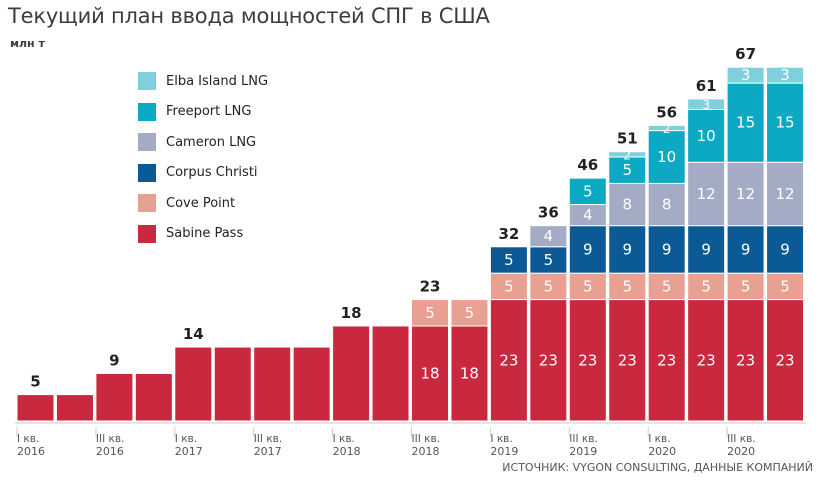 The height and width of the screenshot is (480, 819). What do you see at coordinates (203, 234) in the screenshot?
I see `legend-item: Sabine Pass` at bounding box center [203, 234].